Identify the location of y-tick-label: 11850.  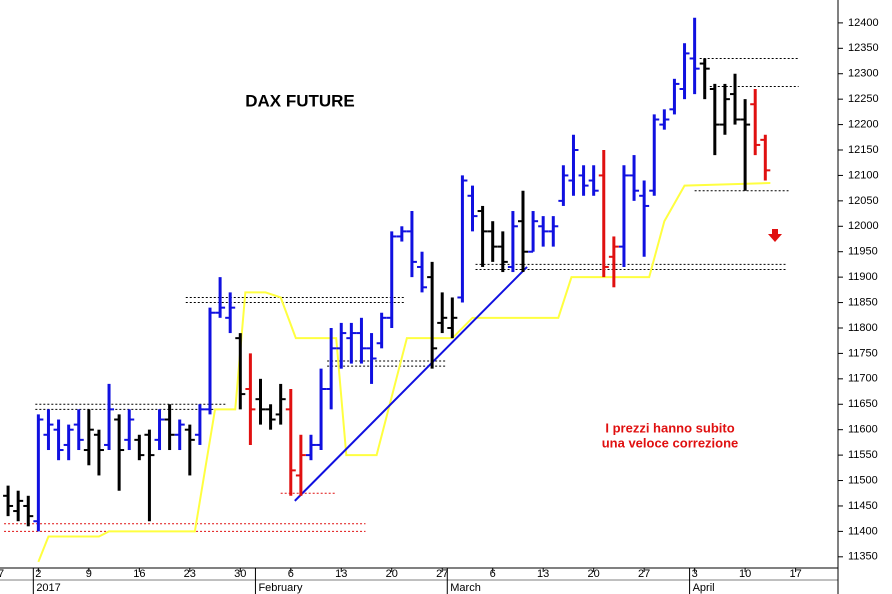
(863, 302).